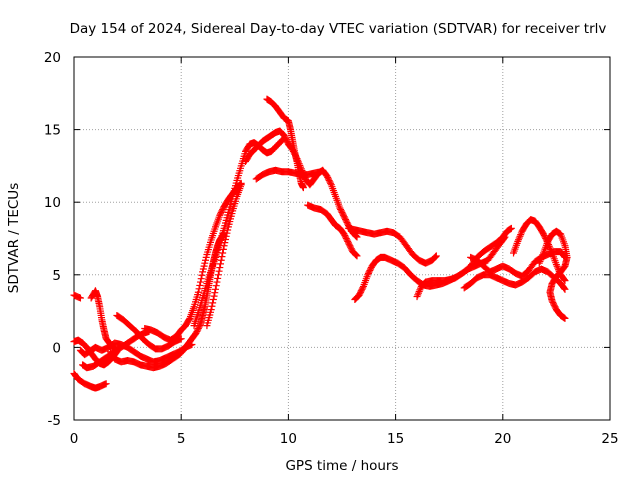  Describe the element at coordinates (502, 439) in the screenshot. I see `x-tick-label: 20` at that location.